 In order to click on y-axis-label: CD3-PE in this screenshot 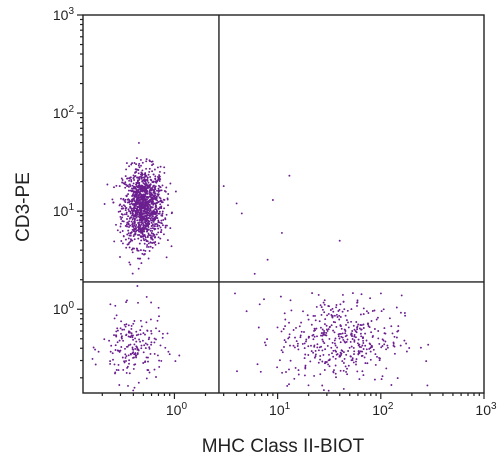, I will do `click(23, 207)`.